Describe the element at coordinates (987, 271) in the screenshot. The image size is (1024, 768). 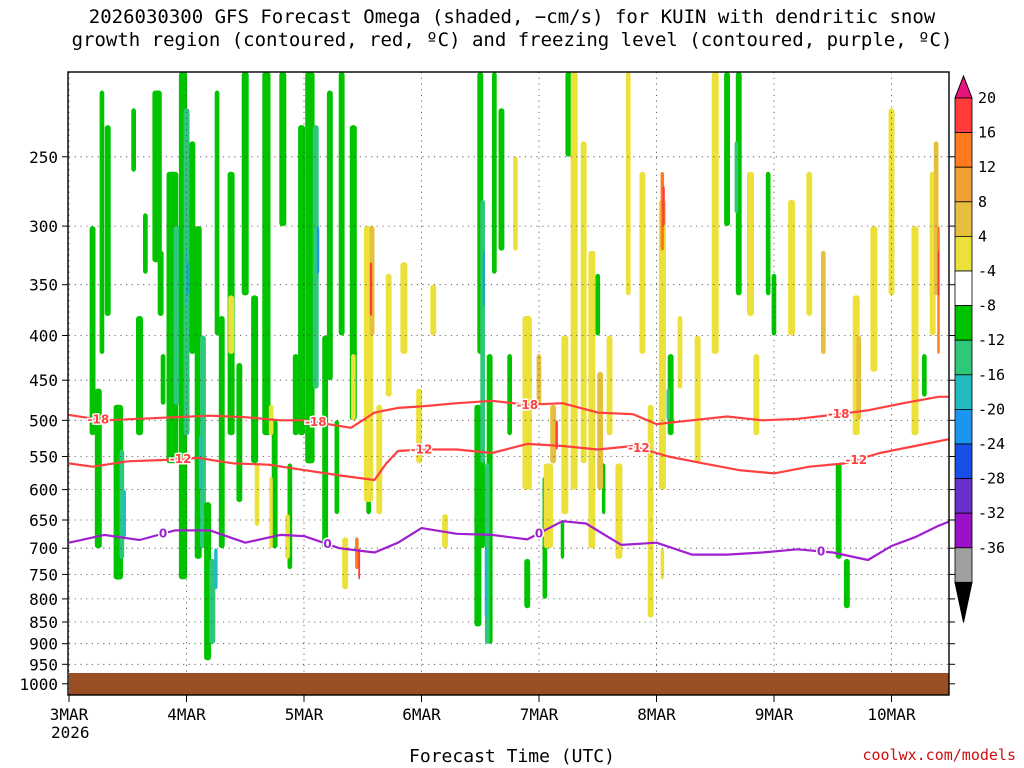
I see `colorbar-label: -4` at that location.